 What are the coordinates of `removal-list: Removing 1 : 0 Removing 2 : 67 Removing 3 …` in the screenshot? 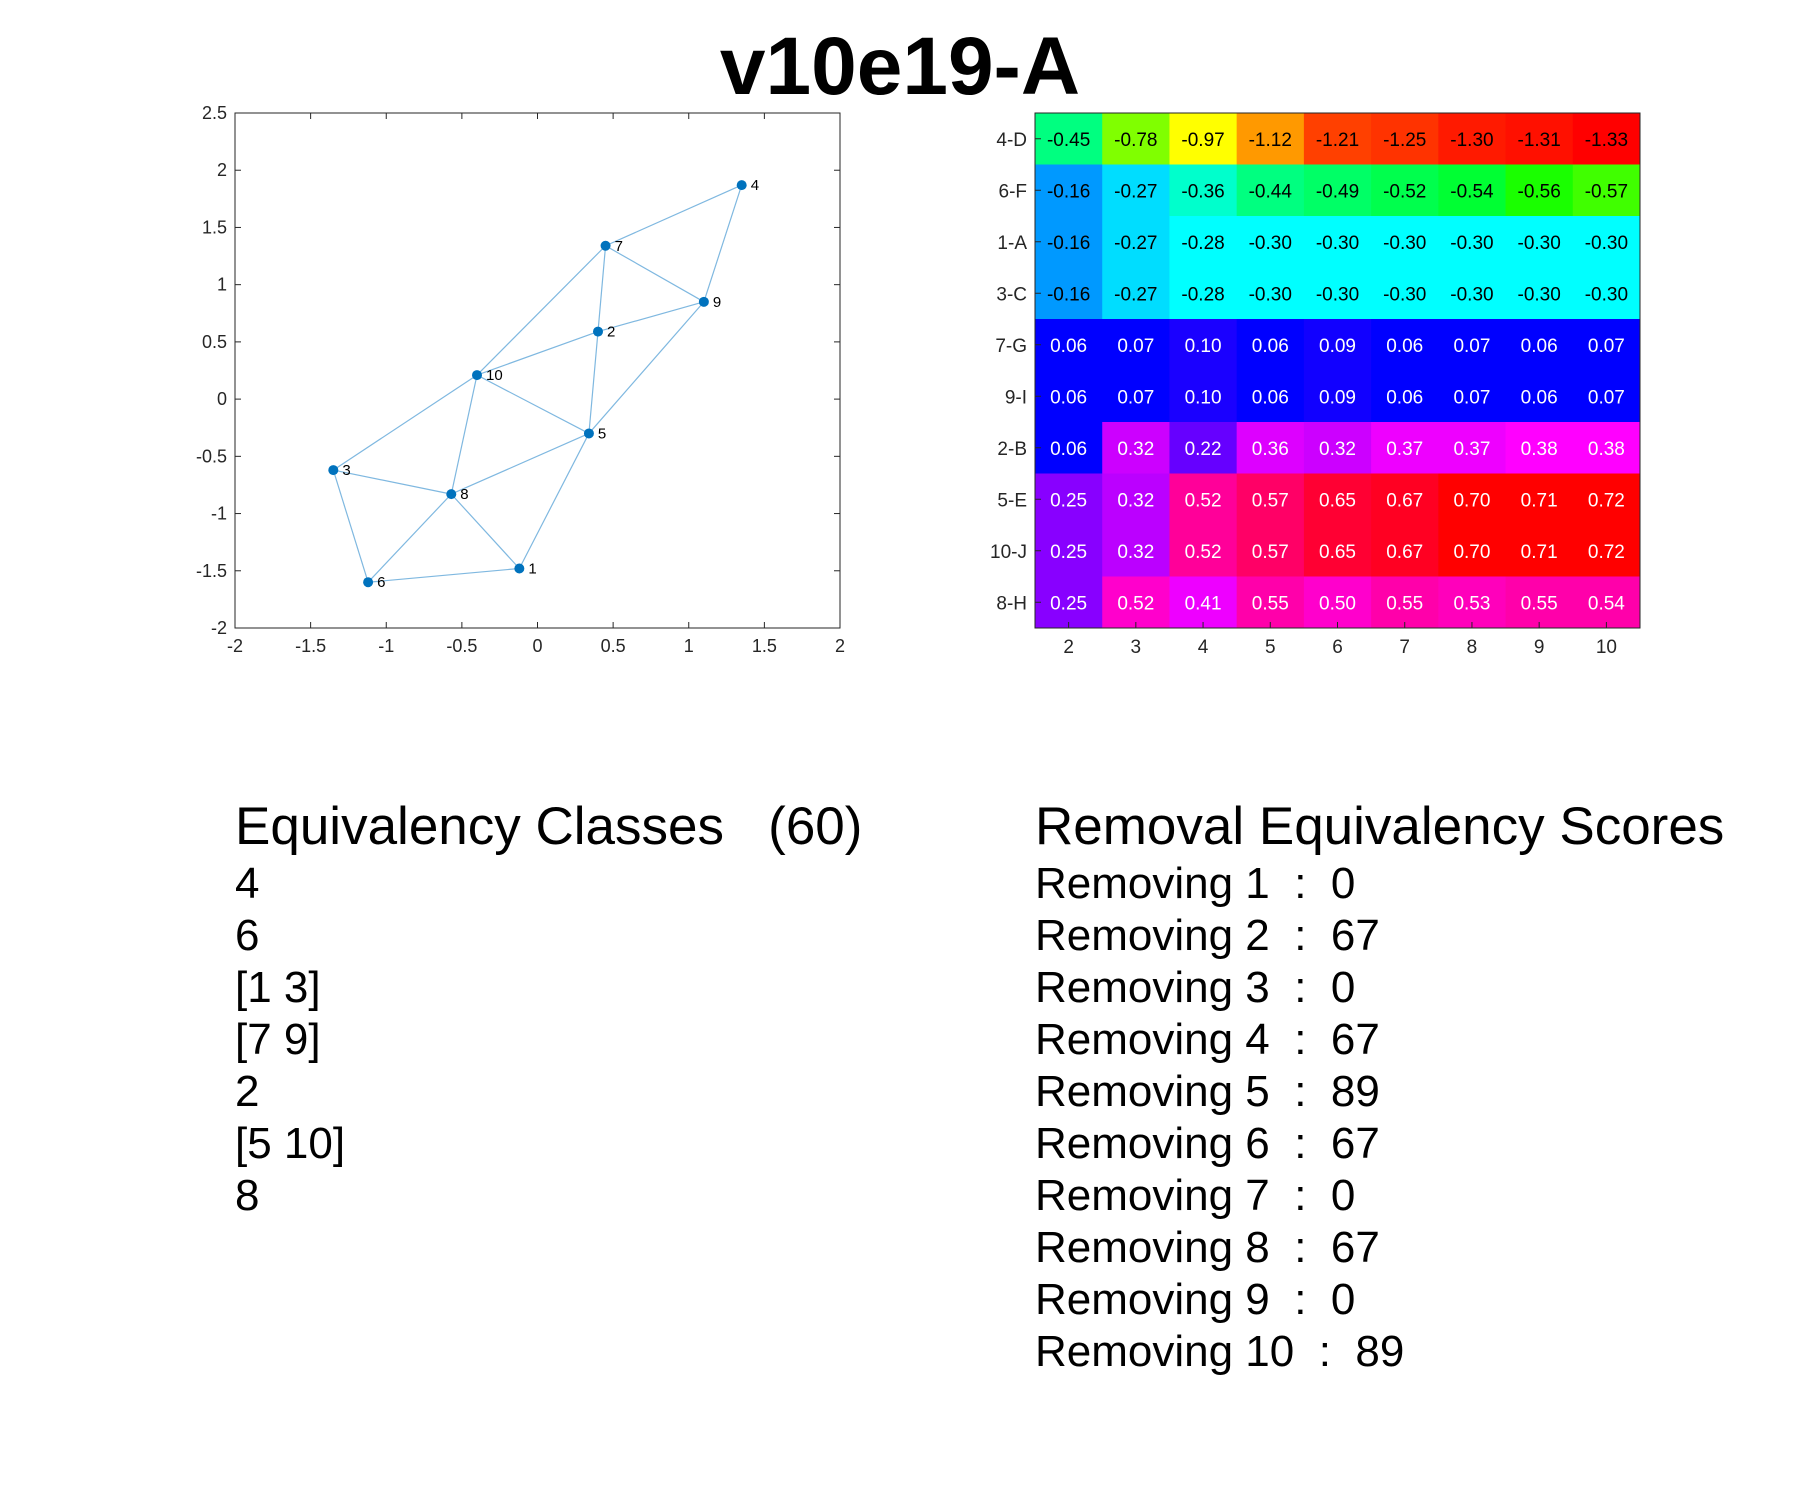 It's located at (1379, 1118).